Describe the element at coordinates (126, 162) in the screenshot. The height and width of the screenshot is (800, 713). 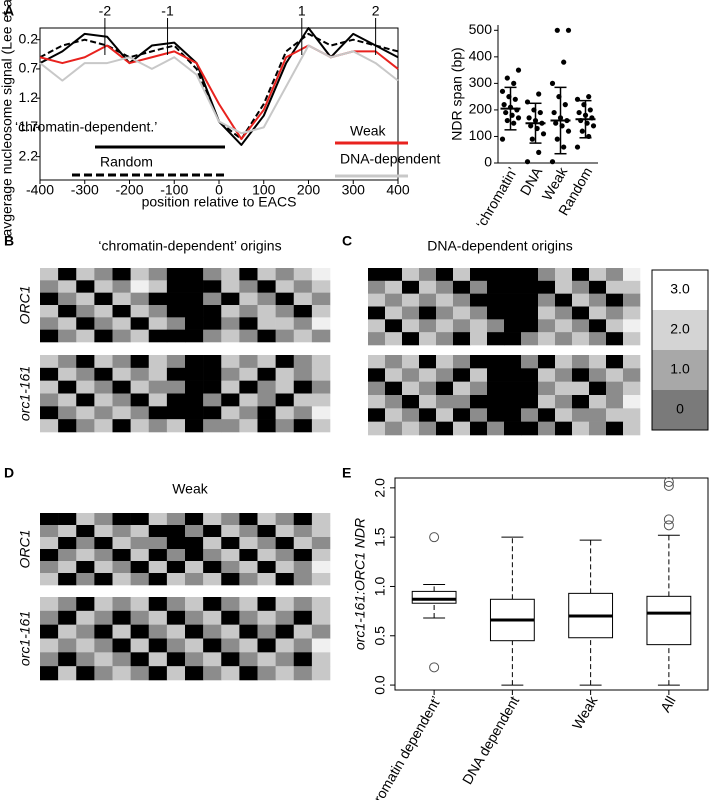
I see `legend-label: Random` at that location.